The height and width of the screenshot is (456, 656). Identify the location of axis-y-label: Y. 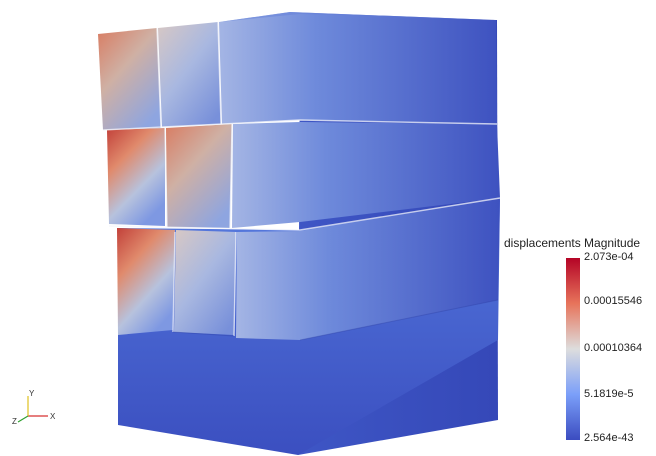
(32, 393).